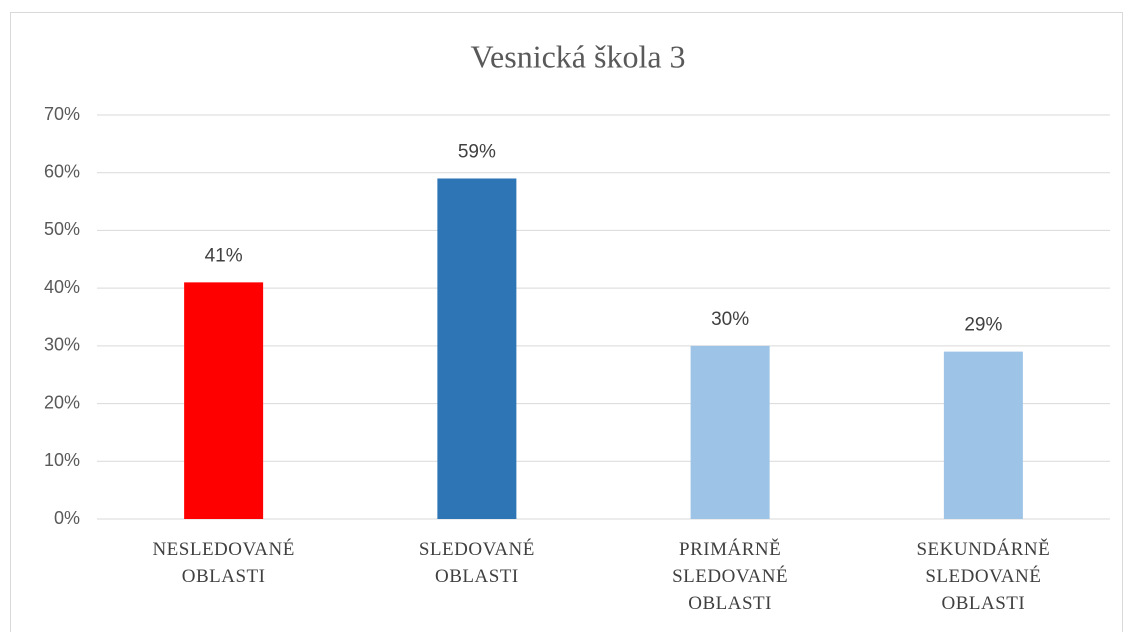  Describe the element at coordinates (477, 152) in the screenshot. I see `data-label: 59%` at that location.